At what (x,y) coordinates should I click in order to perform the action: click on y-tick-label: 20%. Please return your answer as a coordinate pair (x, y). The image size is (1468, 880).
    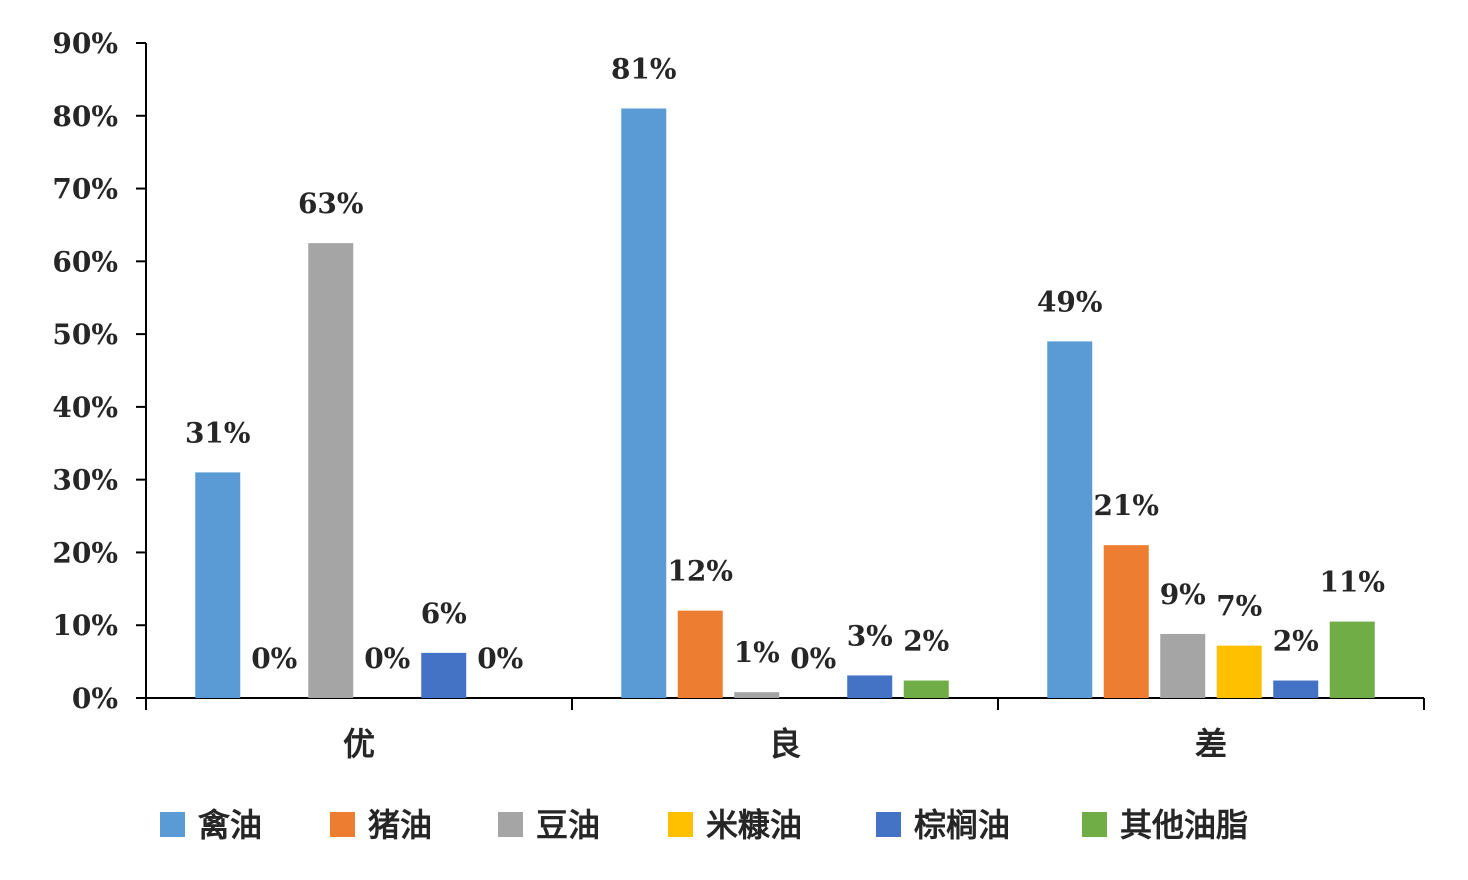
    Looking at the image, I should click on (85, 552).